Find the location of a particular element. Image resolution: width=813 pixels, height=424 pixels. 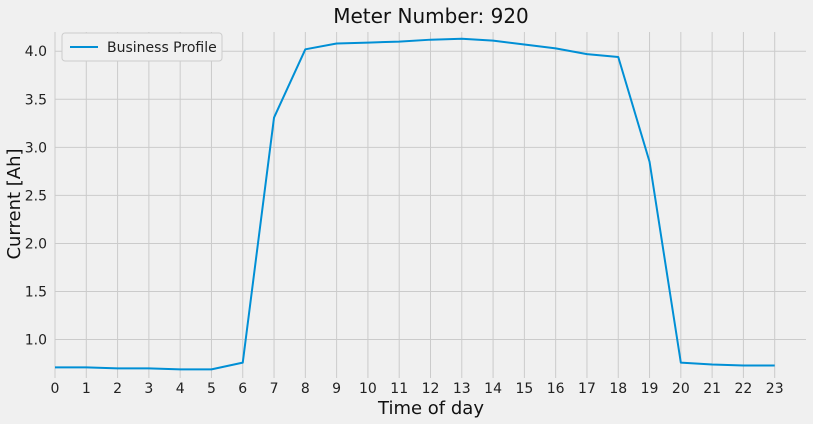

y-tick-label: 3.0 is located at coordinates (36, 148).